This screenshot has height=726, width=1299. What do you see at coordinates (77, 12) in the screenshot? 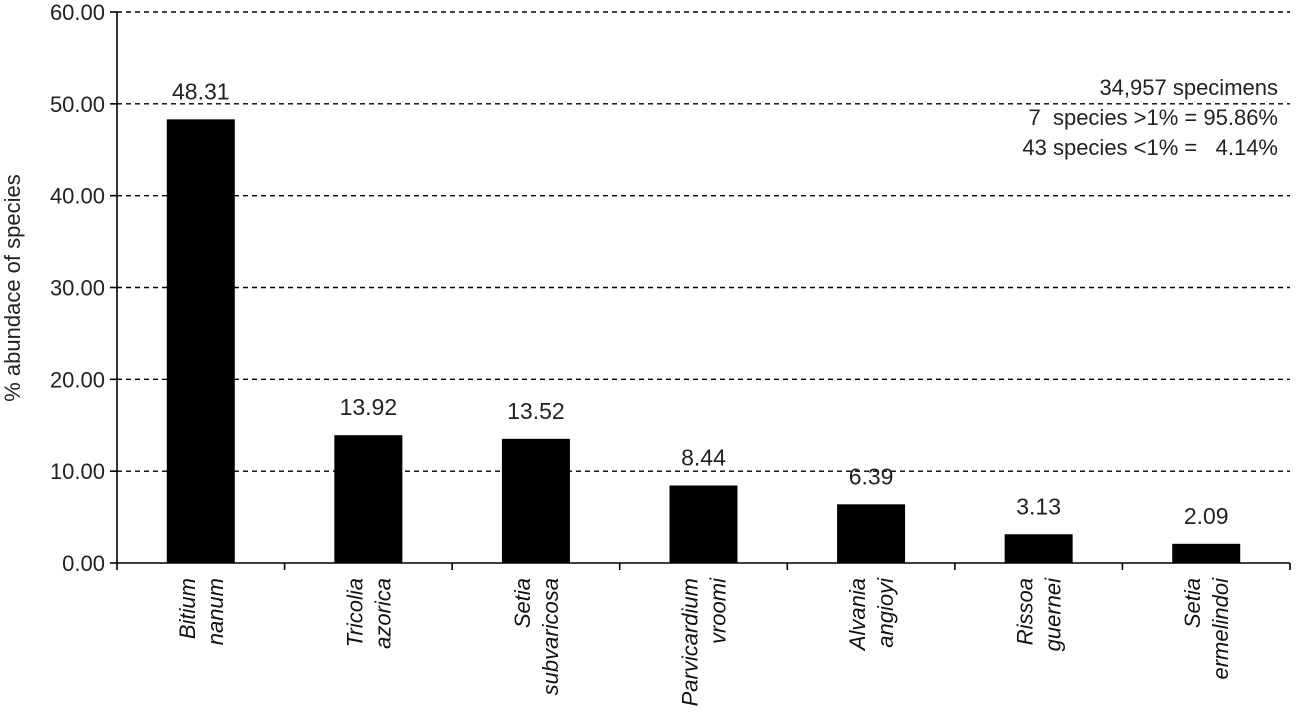
I see `y-tick-label: 60.00` at bounding box center [77, 12].